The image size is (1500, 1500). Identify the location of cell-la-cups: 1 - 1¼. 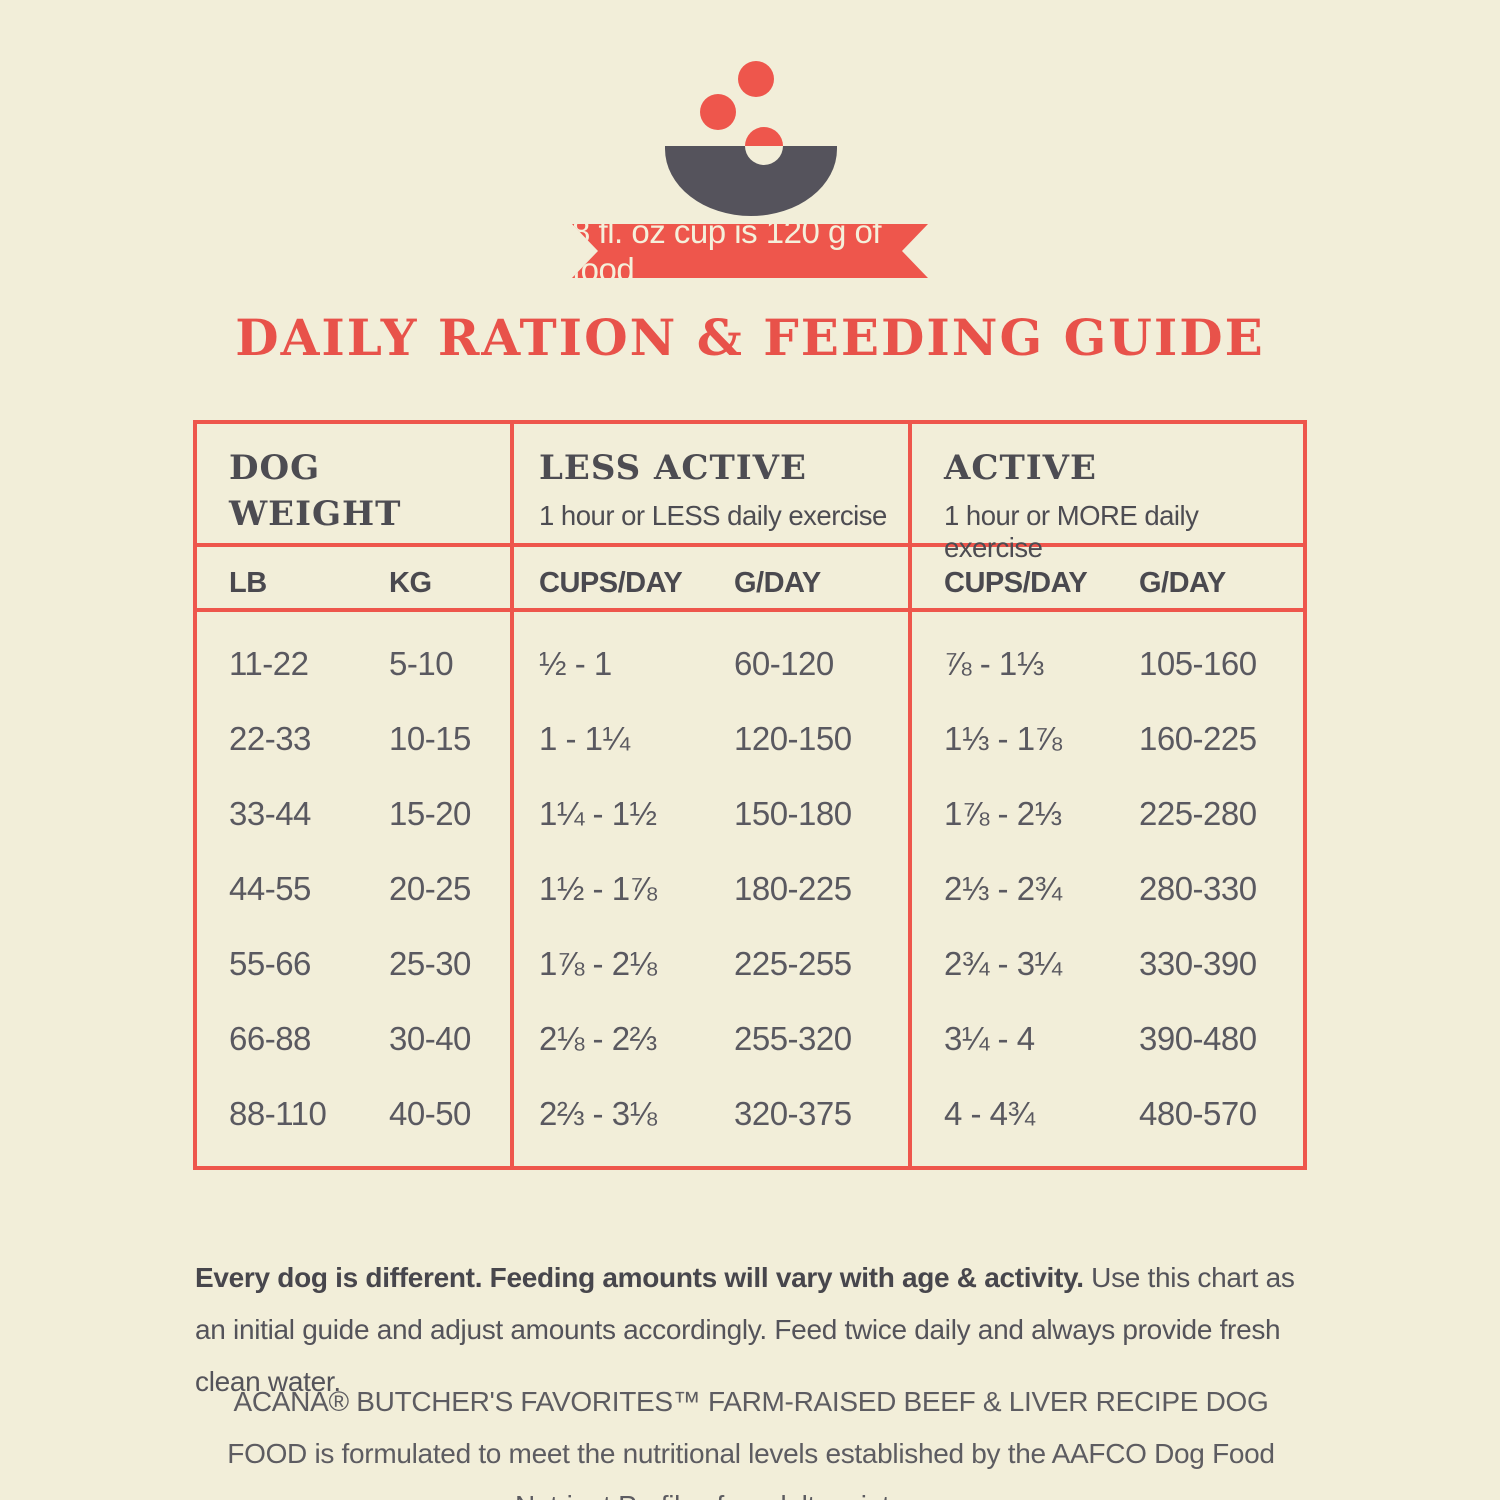
(584, 738).